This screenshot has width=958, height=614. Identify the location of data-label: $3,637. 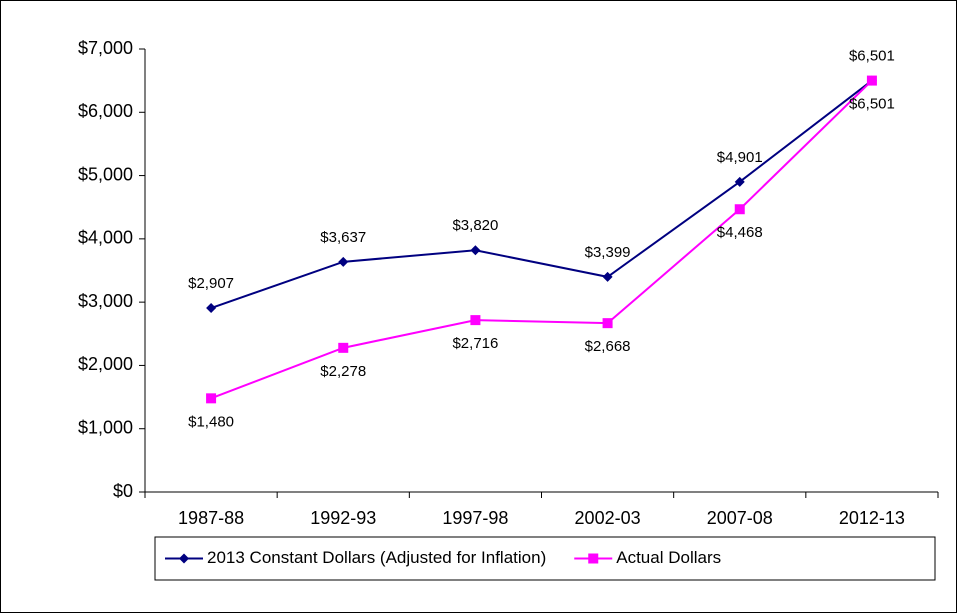
(343, 237).